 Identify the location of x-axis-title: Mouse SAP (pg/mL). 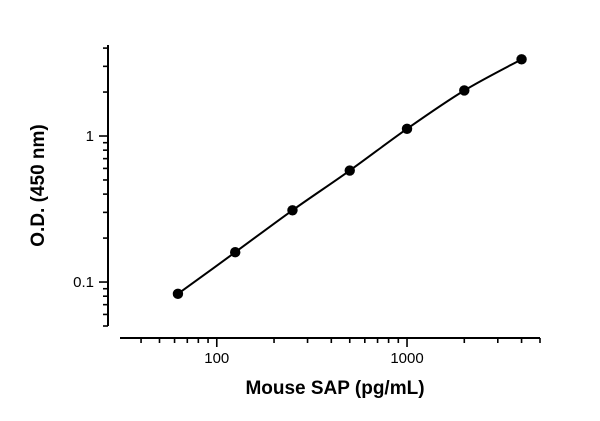
(334, 388).